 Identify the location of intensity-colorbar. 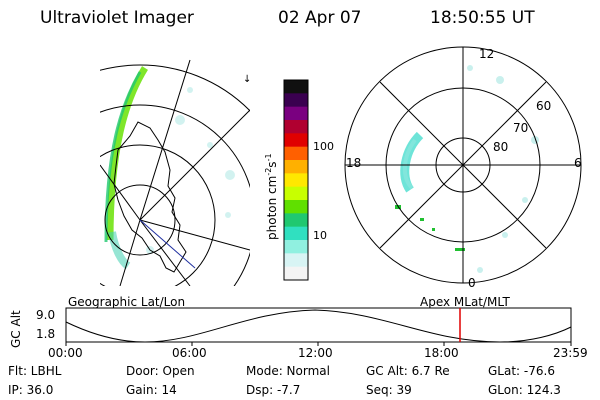
(296, 180).